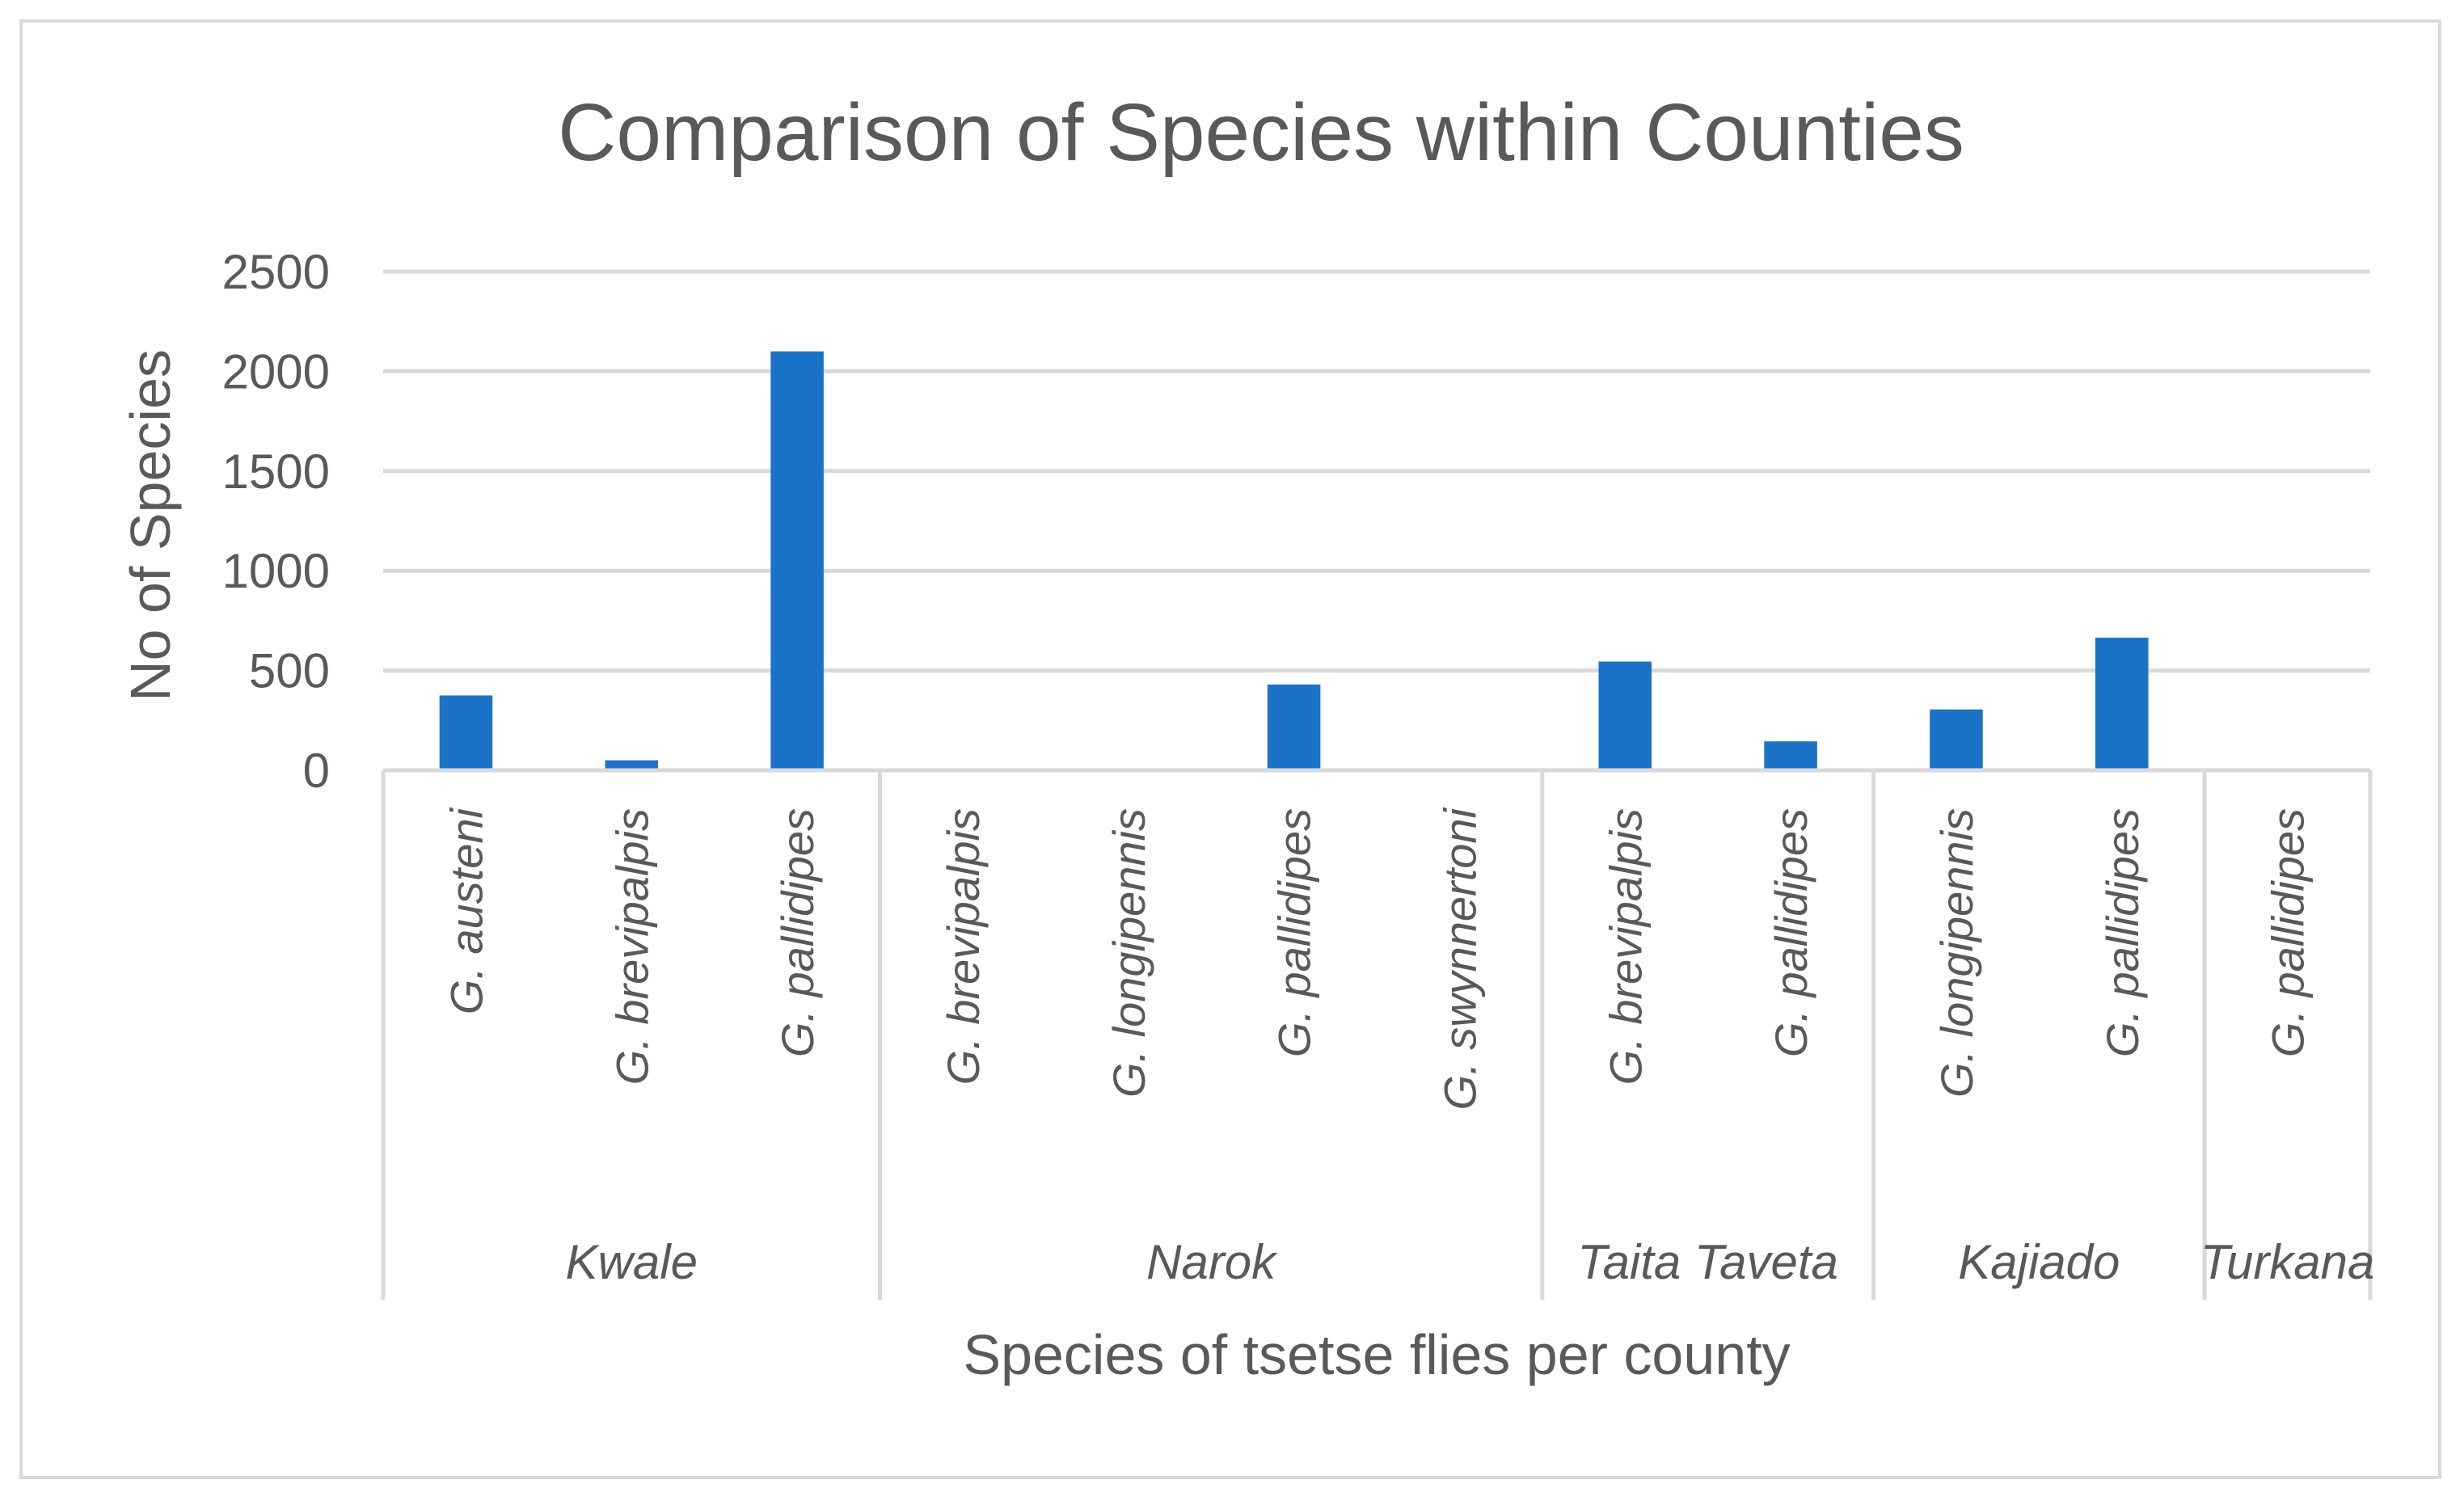 Image resolution: width=2464 pixels, height=1505 pixels. What do you see at coordinates (290, 671) in the screenshot?
I see `y-tick-label: 500` at bounding box center [290, 671].